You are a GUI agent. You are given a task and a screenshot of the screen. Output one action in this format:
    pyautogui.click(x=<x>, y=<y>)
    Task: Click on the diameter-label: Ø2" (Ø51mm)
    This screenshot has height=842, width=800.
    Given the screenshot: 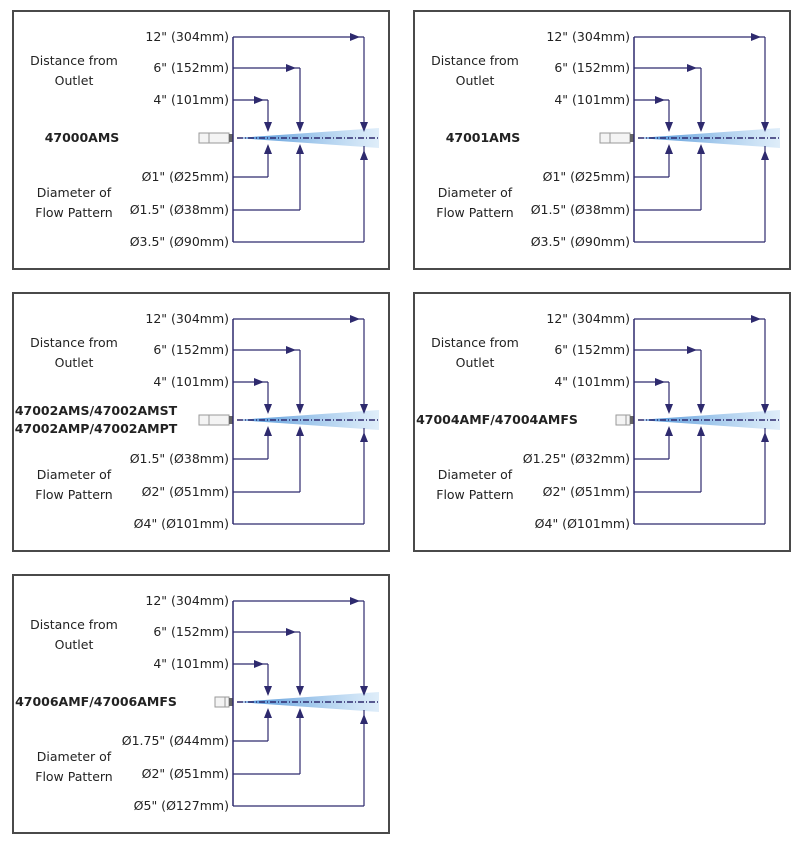 What is the action you would take?
    pyautogui.click(x=185, y=773)
    